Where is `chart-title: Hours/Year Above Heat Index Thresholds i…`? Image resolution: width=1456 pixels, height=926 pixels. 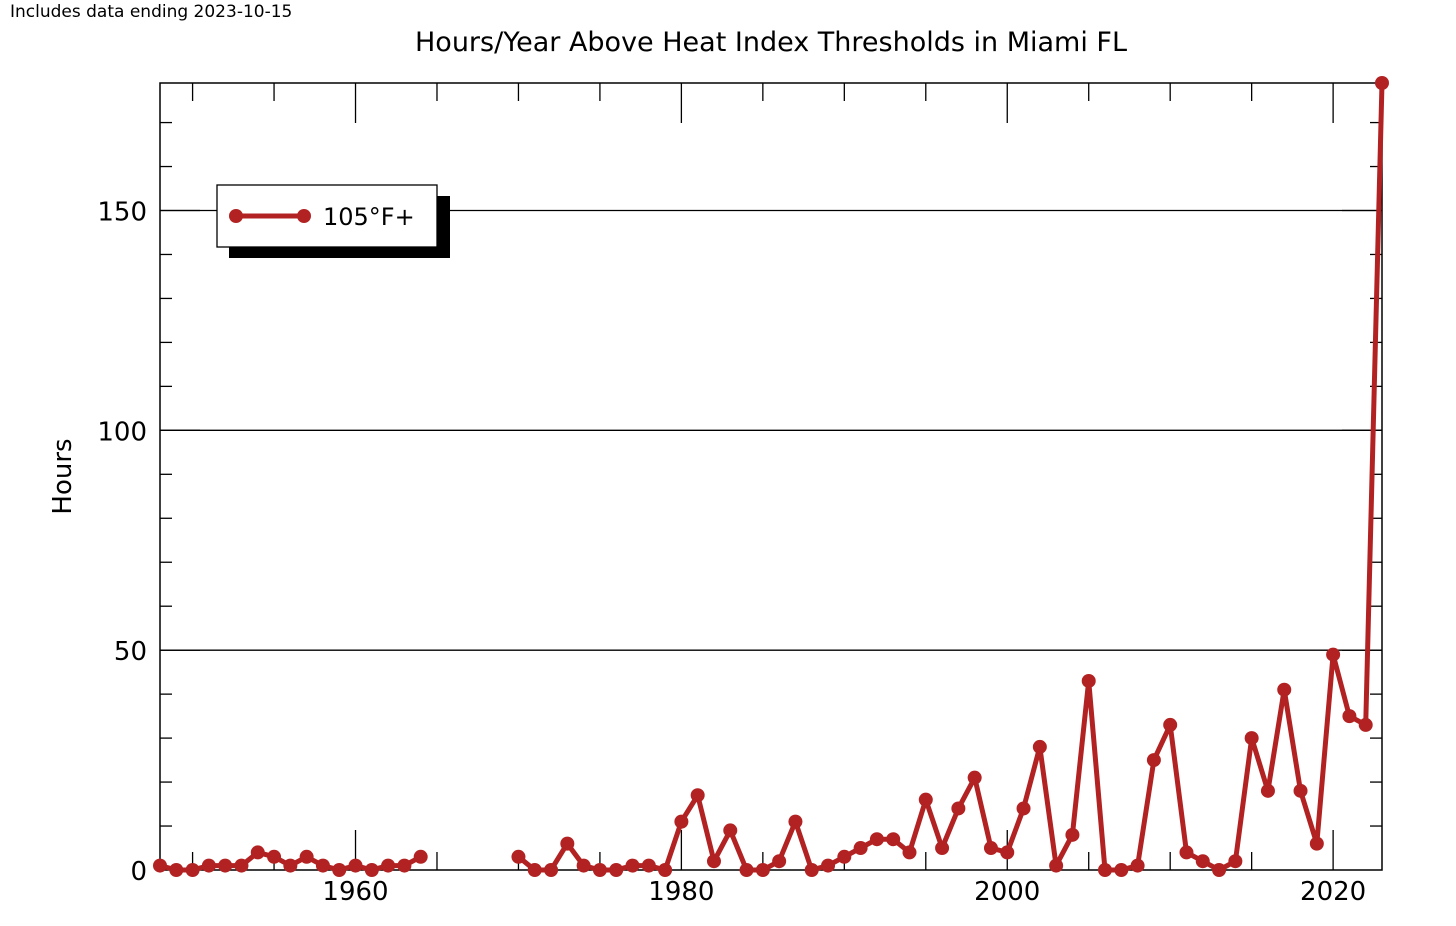 chart-title: Hours/Year Above Heat Index Thresholds i… is located at coordinates (771, 42).